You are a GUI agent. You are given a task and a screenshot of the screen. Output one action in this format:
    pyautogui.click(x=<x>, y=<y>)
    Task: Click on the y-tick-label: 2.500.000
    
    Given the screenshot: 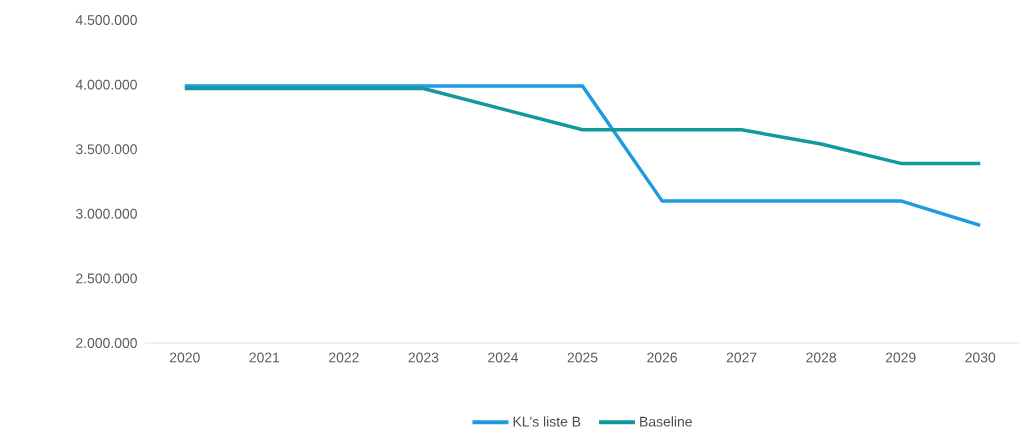 What is the action you would take?
    pyautogui.click(x=106, y=278)
    